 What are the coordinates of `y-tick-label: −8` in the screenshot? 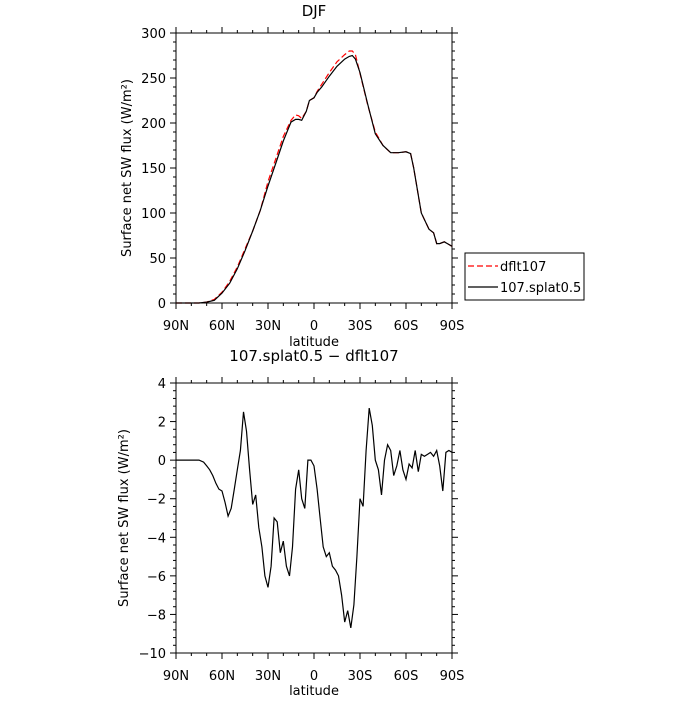 It's located at (156, 615).